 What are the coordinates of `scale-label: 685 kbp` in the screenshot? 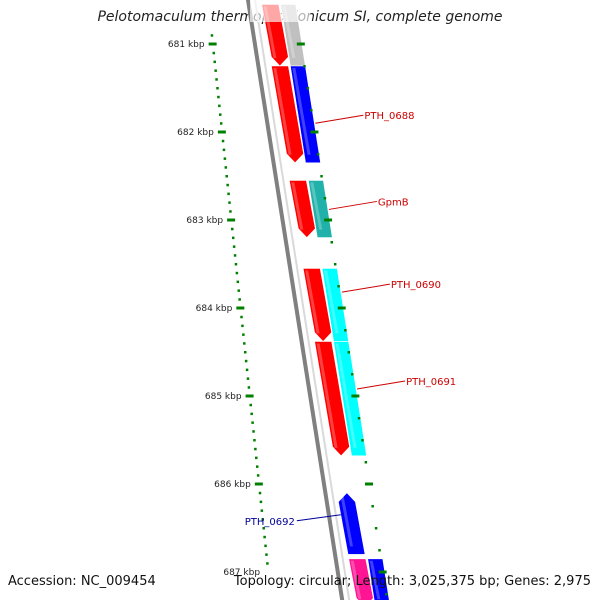 It's located at (223, 397).